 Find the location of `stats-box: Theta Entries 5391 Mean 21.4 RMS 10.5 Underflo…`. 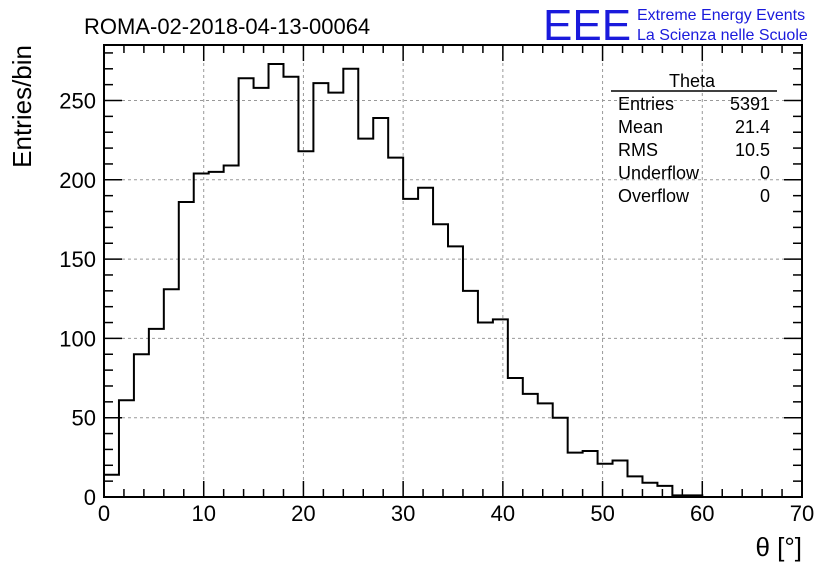

stats-box: Theta Entries 5391 Mean 21.4 RMS 10.5 Underflo… is located at coordinates (694, 138).